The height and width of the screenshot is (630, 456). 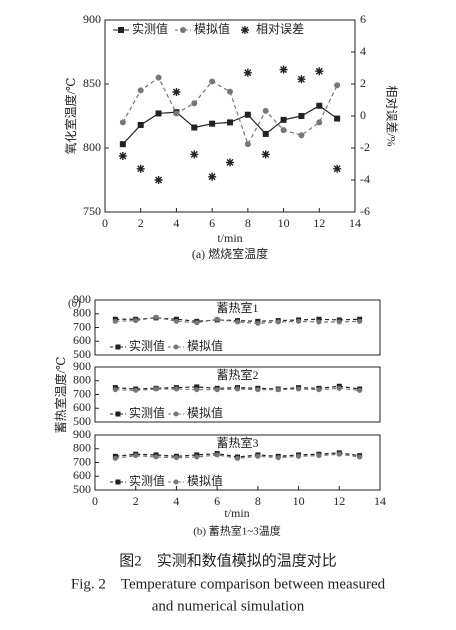 What do you see at coordinates (92, 83) in the screenshot?
I see `y-tick-label: 850` at bounding box center [92, 83].